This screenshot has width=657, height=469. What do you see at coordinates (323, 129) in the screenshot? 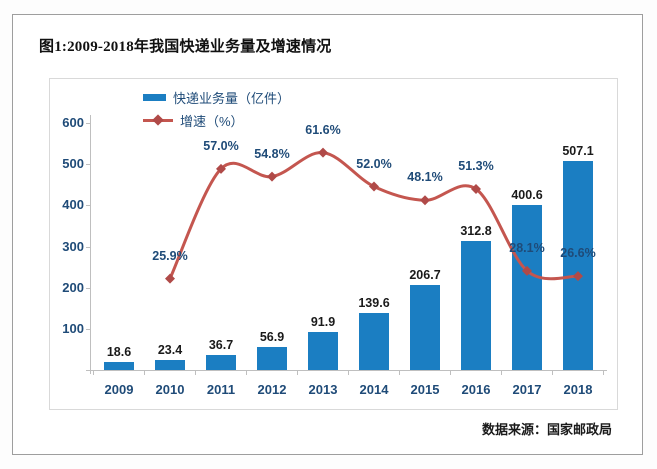
I see `growth-value-2013: 61.6%` at bounding box center [323, 129].